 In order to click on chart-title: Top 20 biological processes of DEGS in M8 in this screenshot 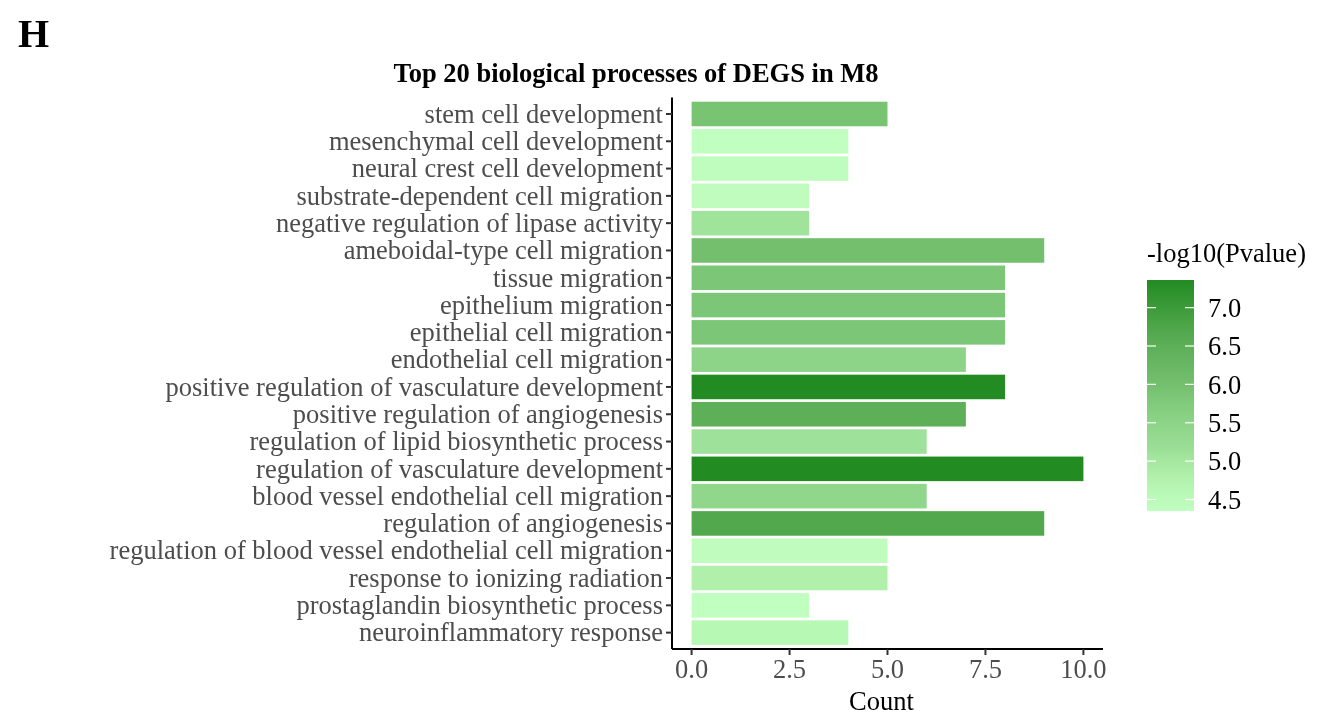, I will do `click(636, 73)`.